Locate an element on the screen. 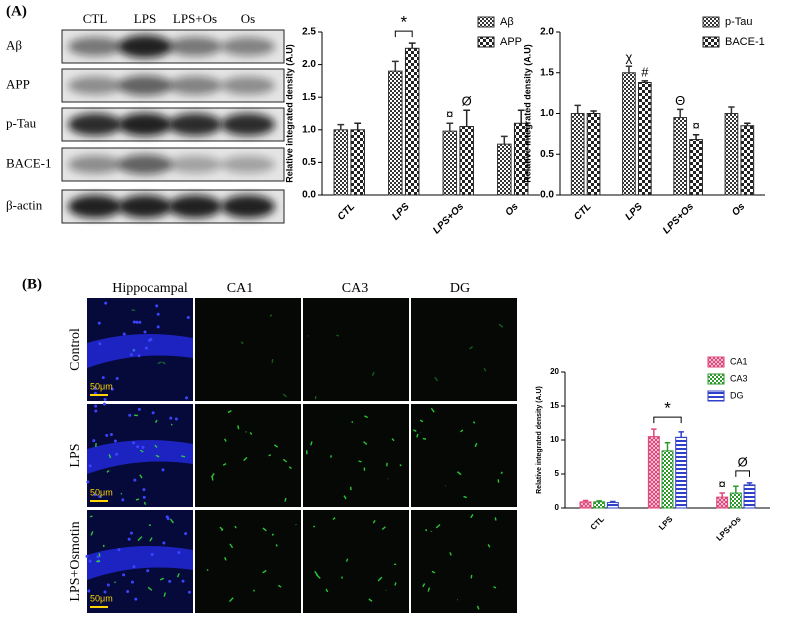  annotation: ¤ is located at coordinates (722, 483).